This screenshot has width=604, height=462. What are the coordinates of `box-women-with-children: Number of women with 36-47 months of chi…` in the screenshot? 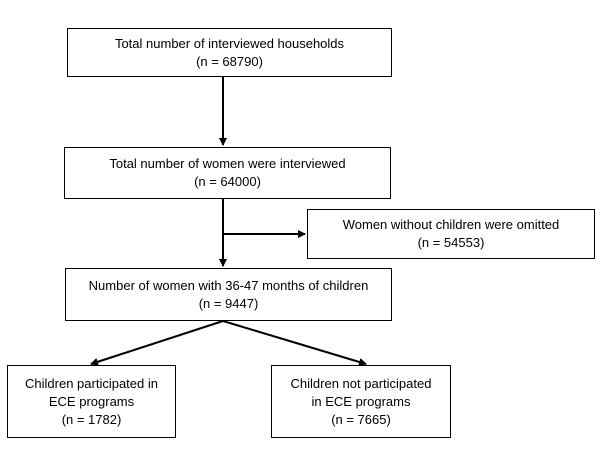 It's located at (228, 294).